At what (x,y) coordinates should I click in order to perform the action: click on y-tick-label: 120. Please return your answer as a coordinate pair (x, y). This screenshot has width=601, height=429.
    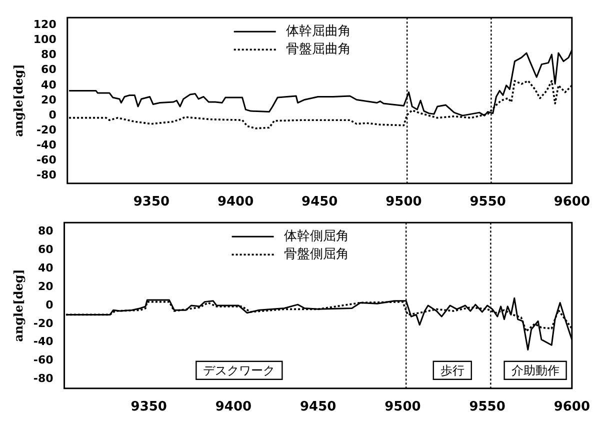
    Looking at the image, I should click on (45, 24).